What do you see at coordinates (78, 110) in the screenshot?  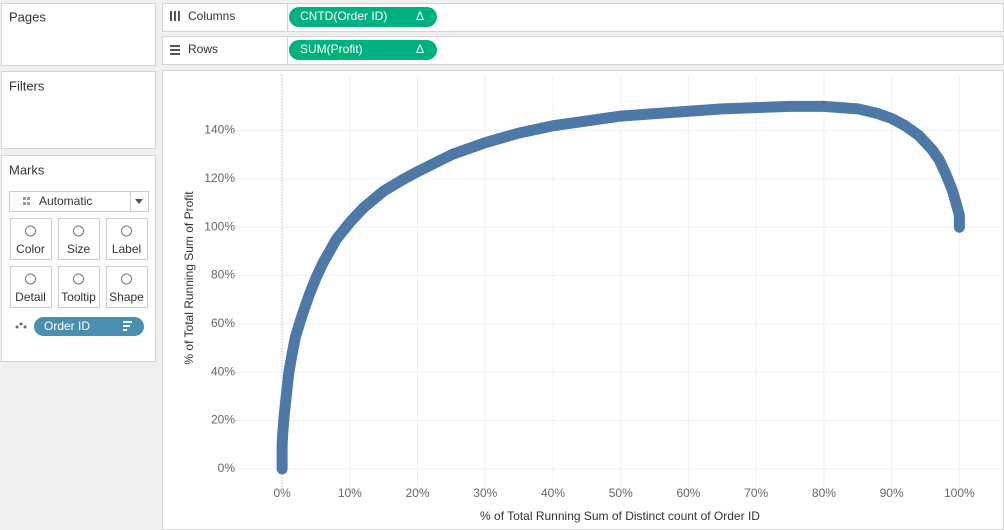 I see `filters-panel` at bounding box center [78, 110].